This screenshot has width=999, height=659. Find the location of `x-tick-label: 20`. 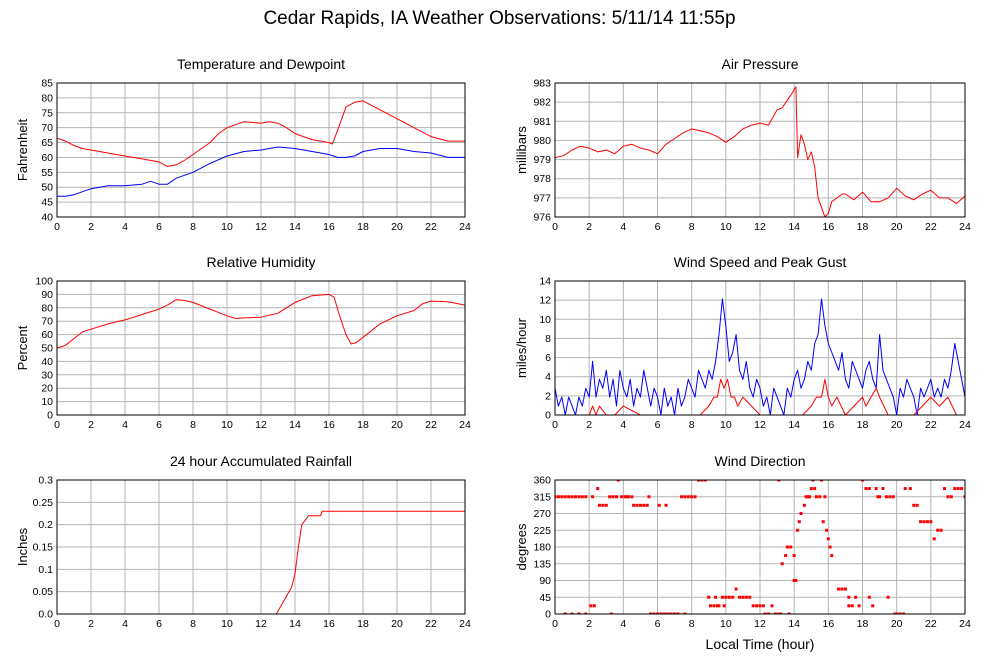

x-tick-label: 20 is located at coordinates (397, 425).